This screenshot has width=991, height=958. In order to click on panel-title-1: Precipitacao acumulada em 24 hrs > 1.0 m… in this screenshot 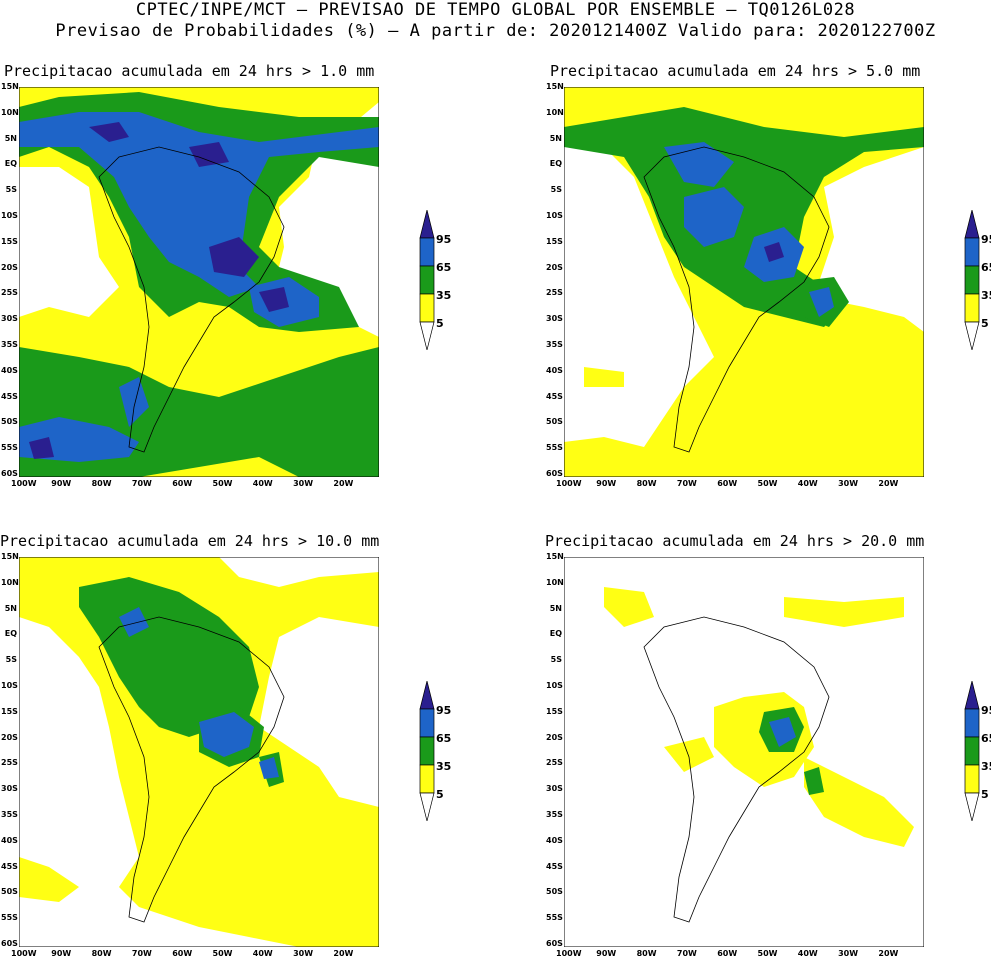, I will do `click(189, 71)`.